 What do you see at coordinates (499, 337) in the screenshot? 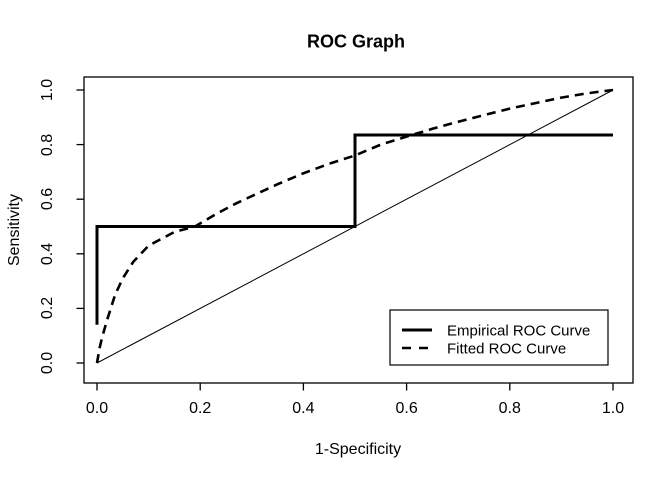
I see `legend-box` at bounding box center [499, 337].